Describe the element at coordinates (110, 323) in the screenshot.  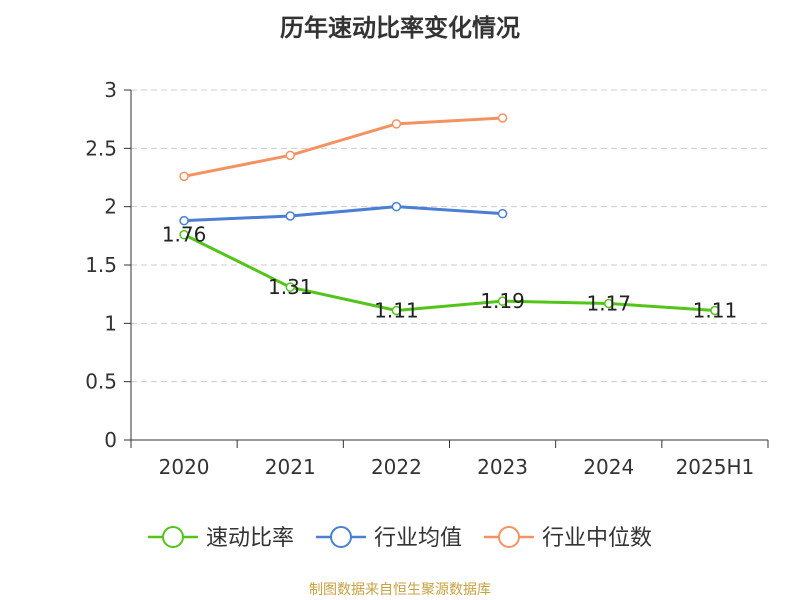
I see `y-tick-label: 1` at that location.